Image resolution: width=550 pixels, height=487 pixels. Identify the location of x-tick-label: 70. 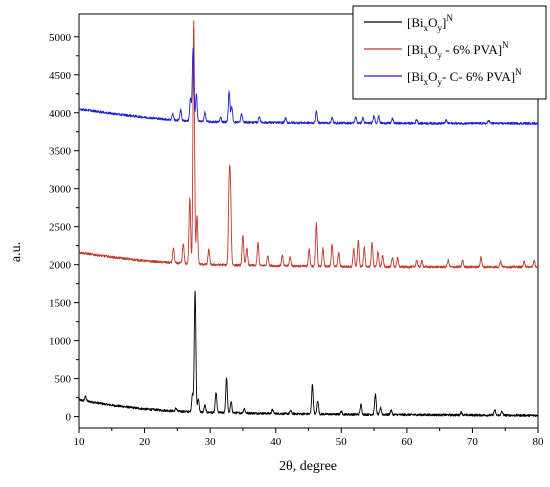
(473, 442).